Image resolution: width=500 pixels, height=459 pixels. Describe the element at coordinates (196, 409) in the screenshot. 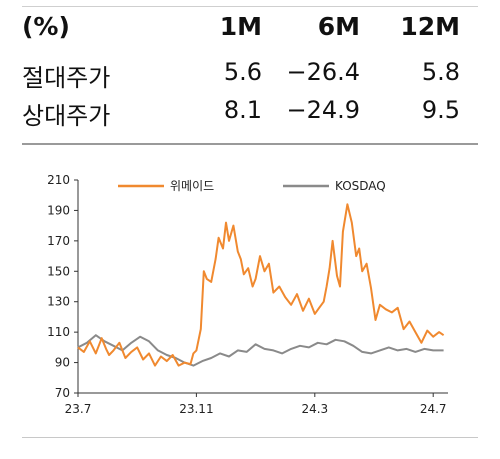

I see `x-tick-label: 23.11` at that location.